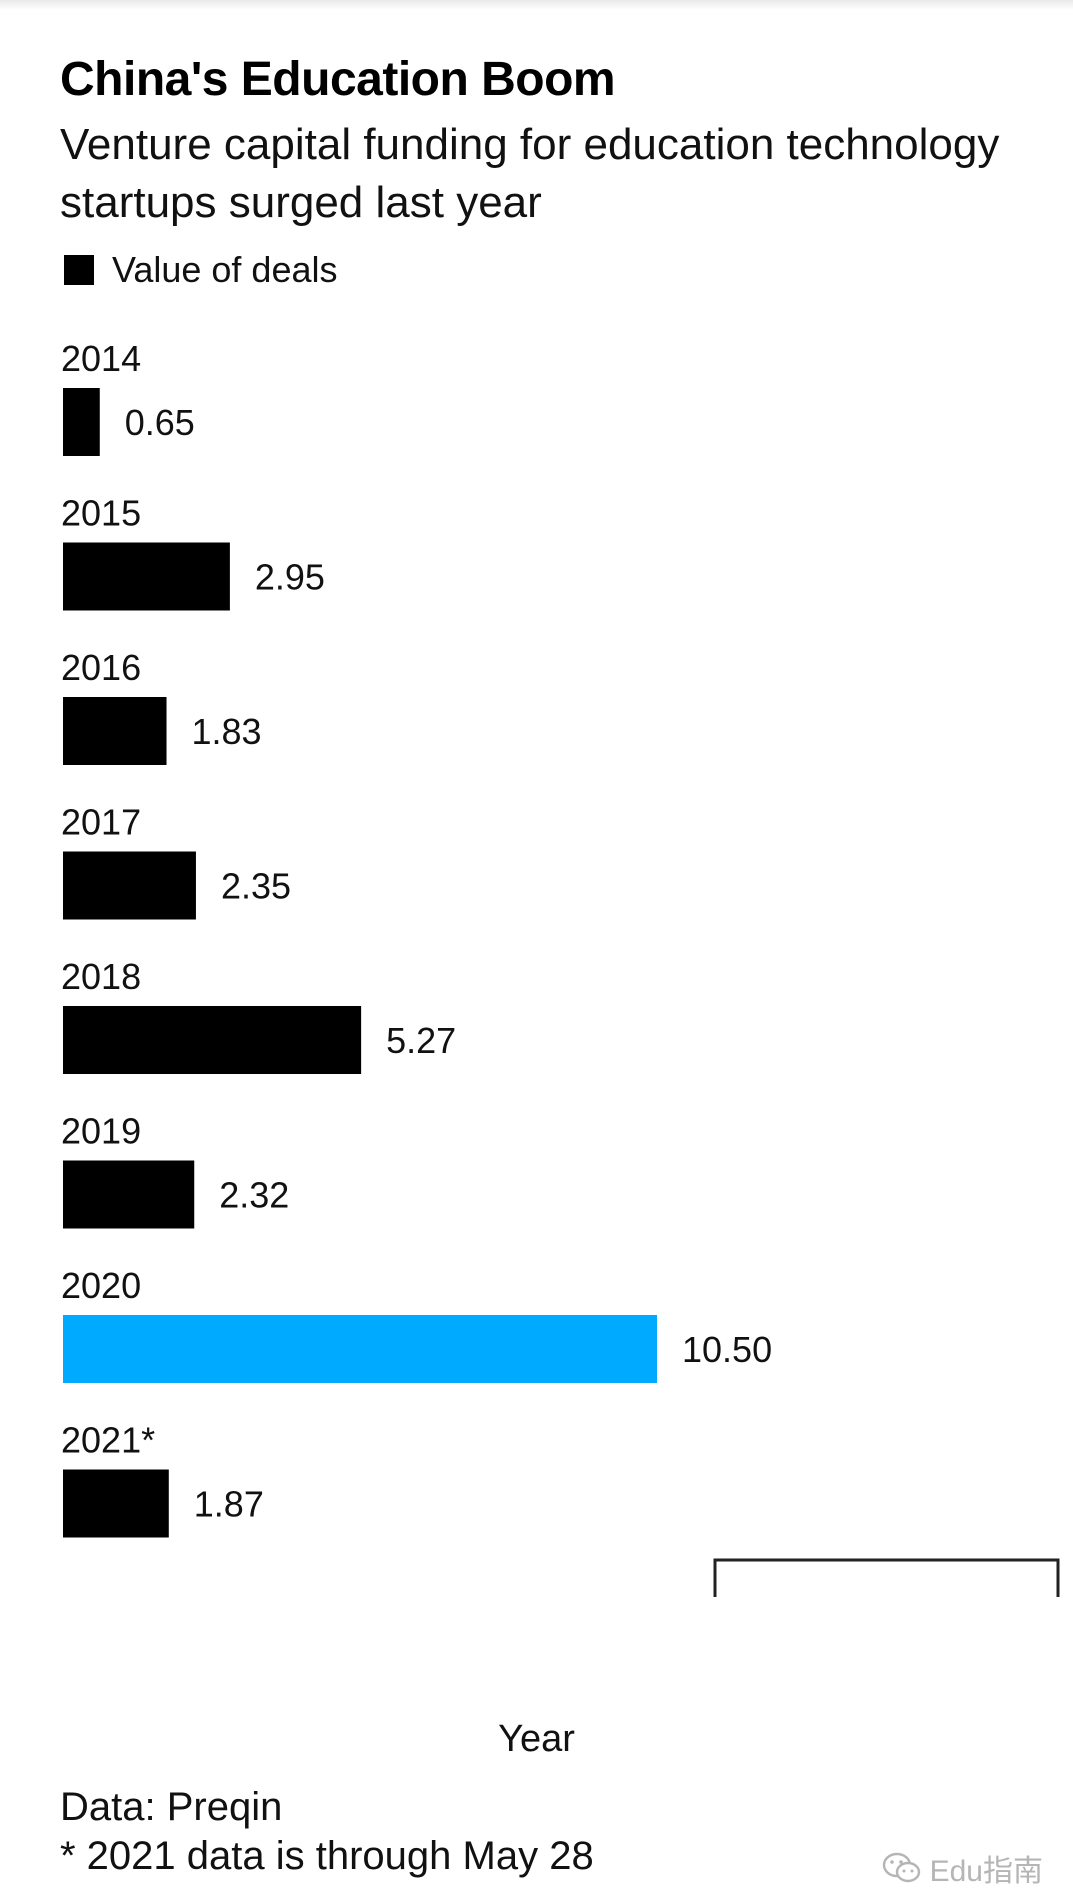 The image size is (1073, 1901). What do you see at coordinates (225, 269) in the screenshot?
I see `legend-label: Value of deals` at bounding box center [225, 269].